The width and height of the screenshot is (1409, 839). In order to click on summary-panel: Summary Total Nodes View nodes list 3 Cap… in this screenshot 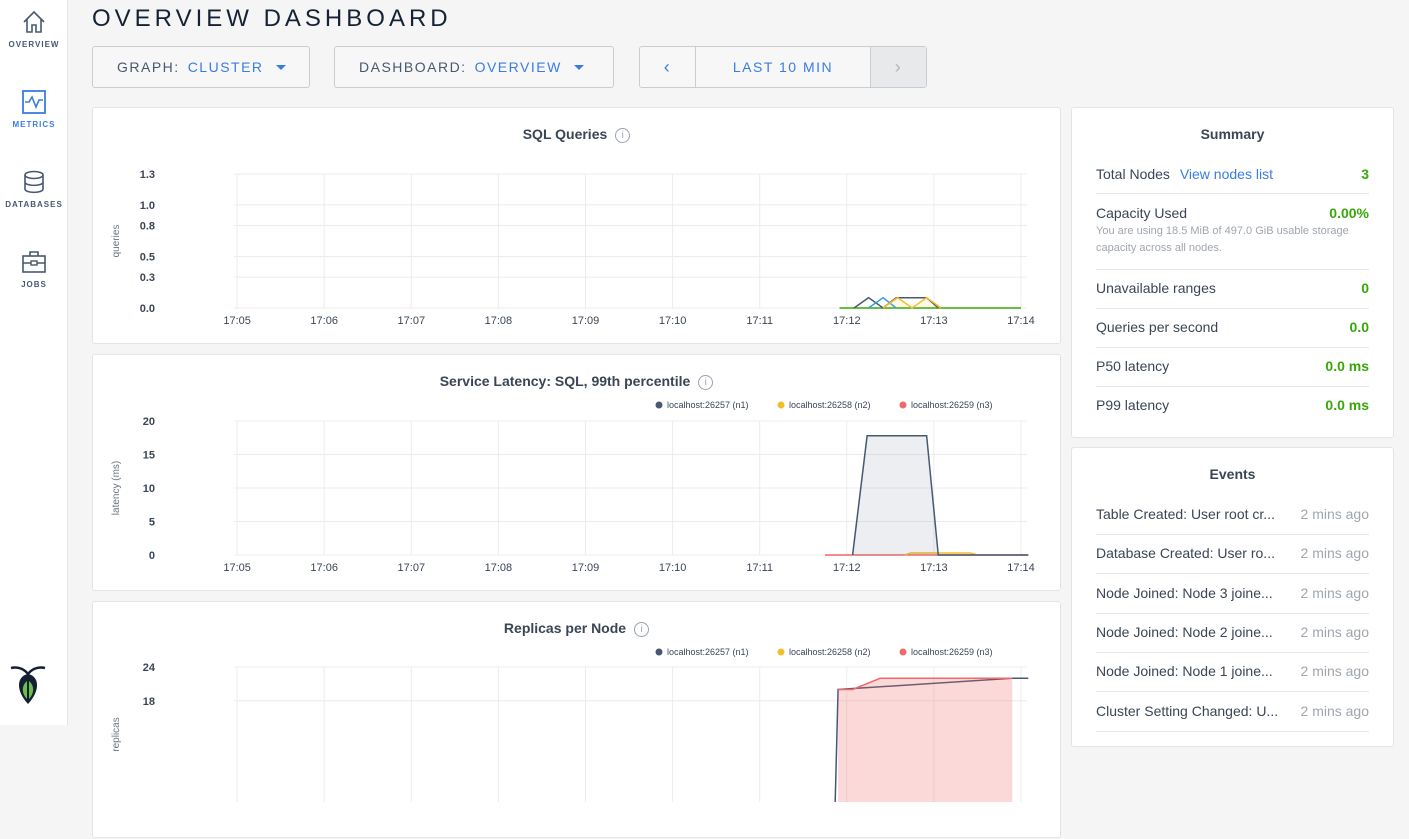, I will do `click(1232, 272)`.